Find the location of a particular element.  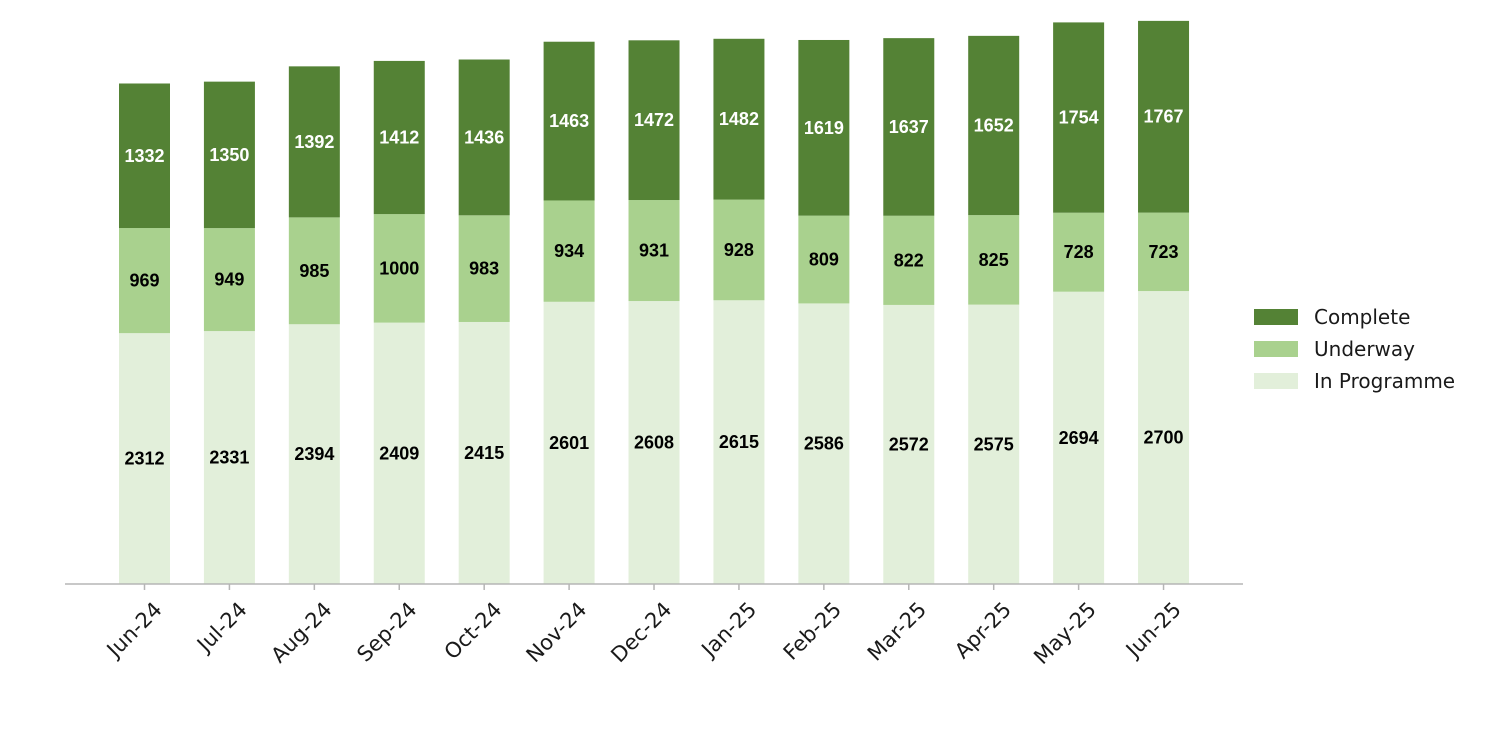

data-label-in-programme: 2572 is located at coordinates (909, 444).